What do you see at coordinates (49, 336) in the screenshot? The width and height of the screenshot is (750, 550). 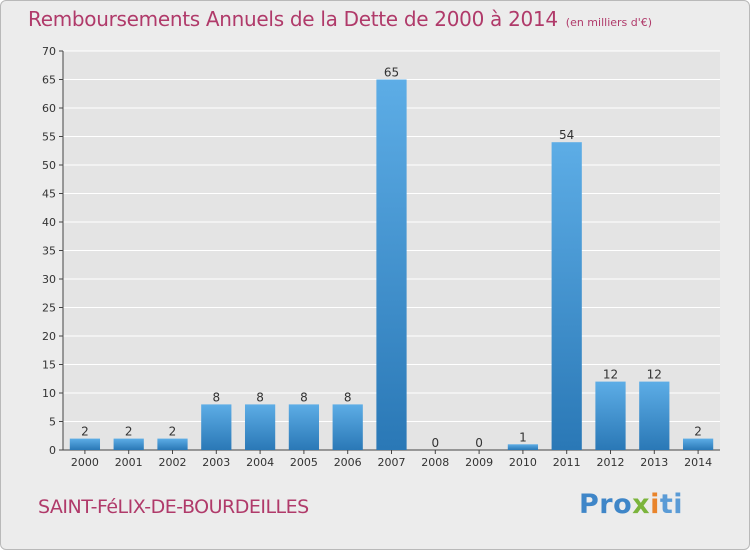 I see `y-tick-label: 20` at bounding box center [49, 336].